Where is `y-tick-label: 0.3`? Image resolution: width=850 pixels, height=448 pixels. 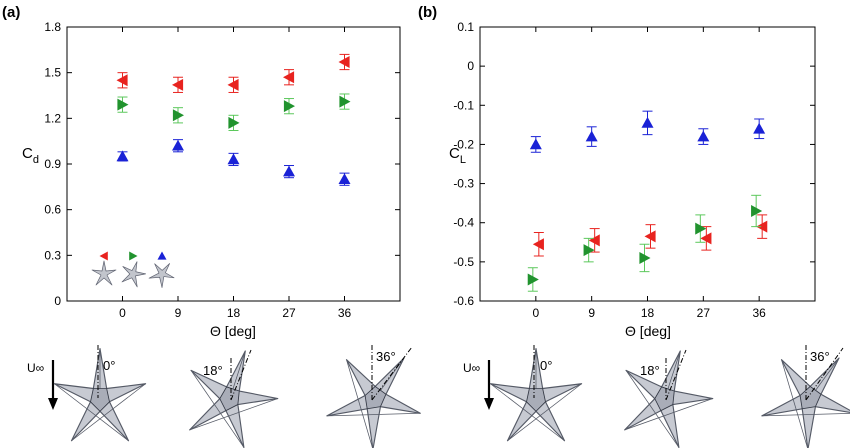 y-tick-label: 0.3 is located at coordinates (52, 255).